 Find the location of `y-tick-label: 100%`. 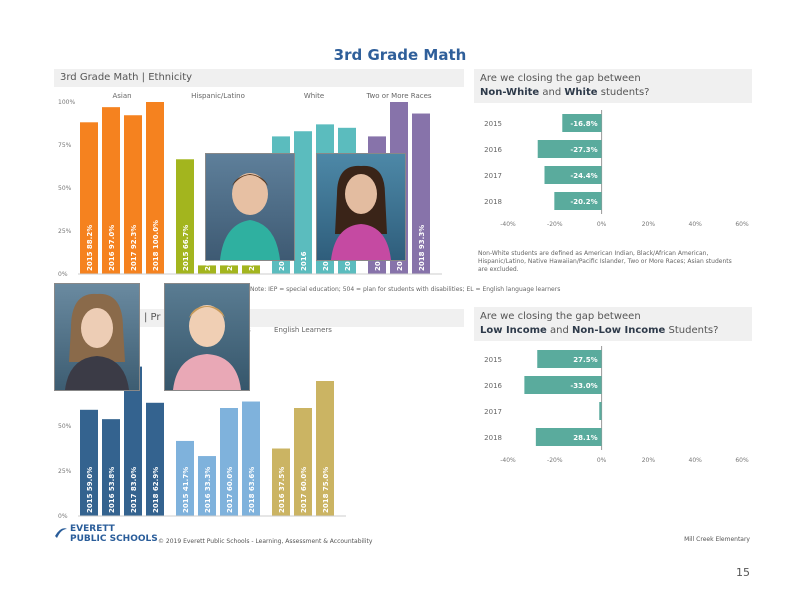

y-tick-label: 100% is located at coordinates (66, 102).